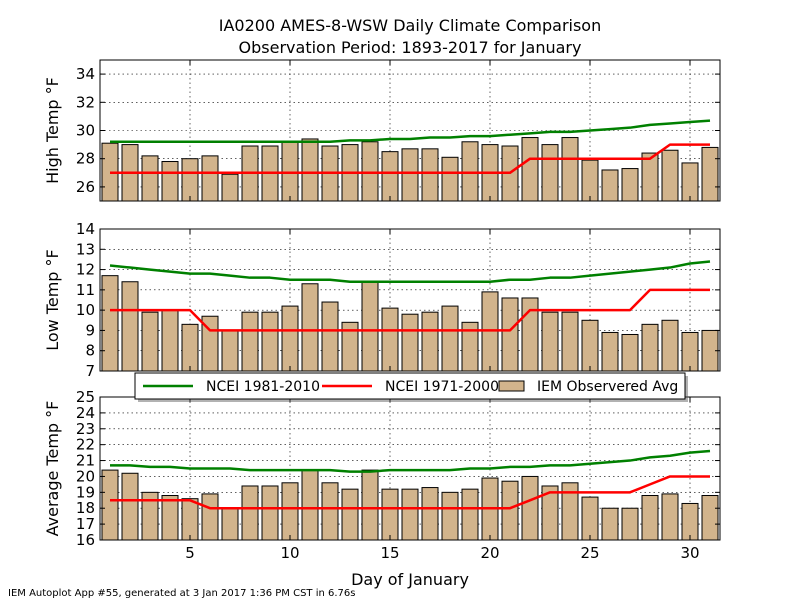 This screenshot has height=600, width=800. What do you see at coordinates (489, 553) in the screenshot?
I see `x-tick-label: 20` at bounding box center [489, 553].